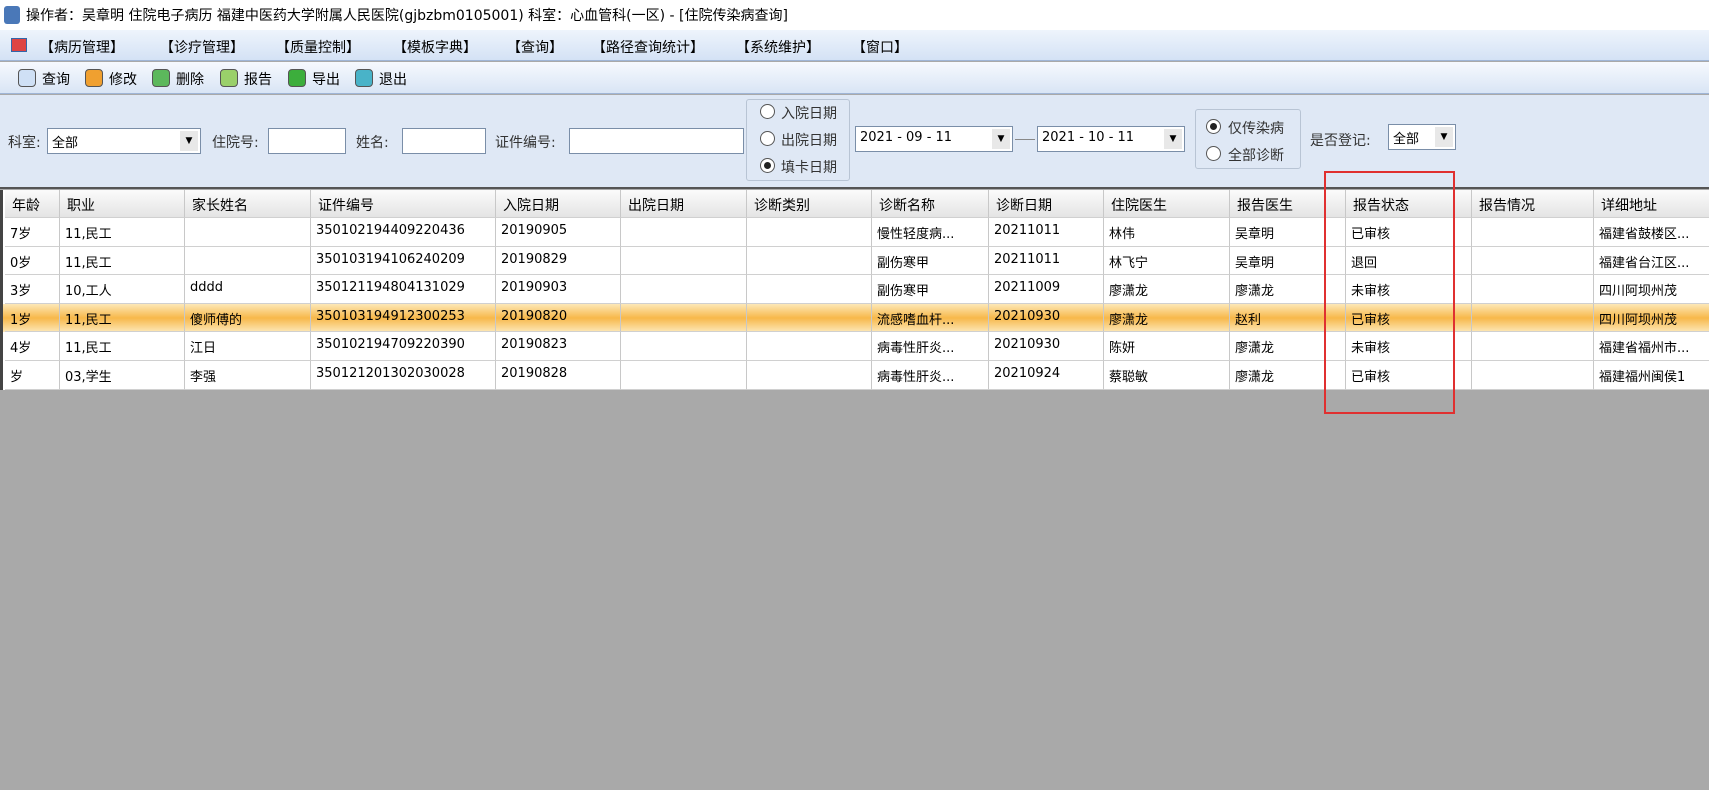  What do you see at coordinates (248, 204) in the screenshot?
I see `column-header: 家长姓名` at bounding box center [248, 204].